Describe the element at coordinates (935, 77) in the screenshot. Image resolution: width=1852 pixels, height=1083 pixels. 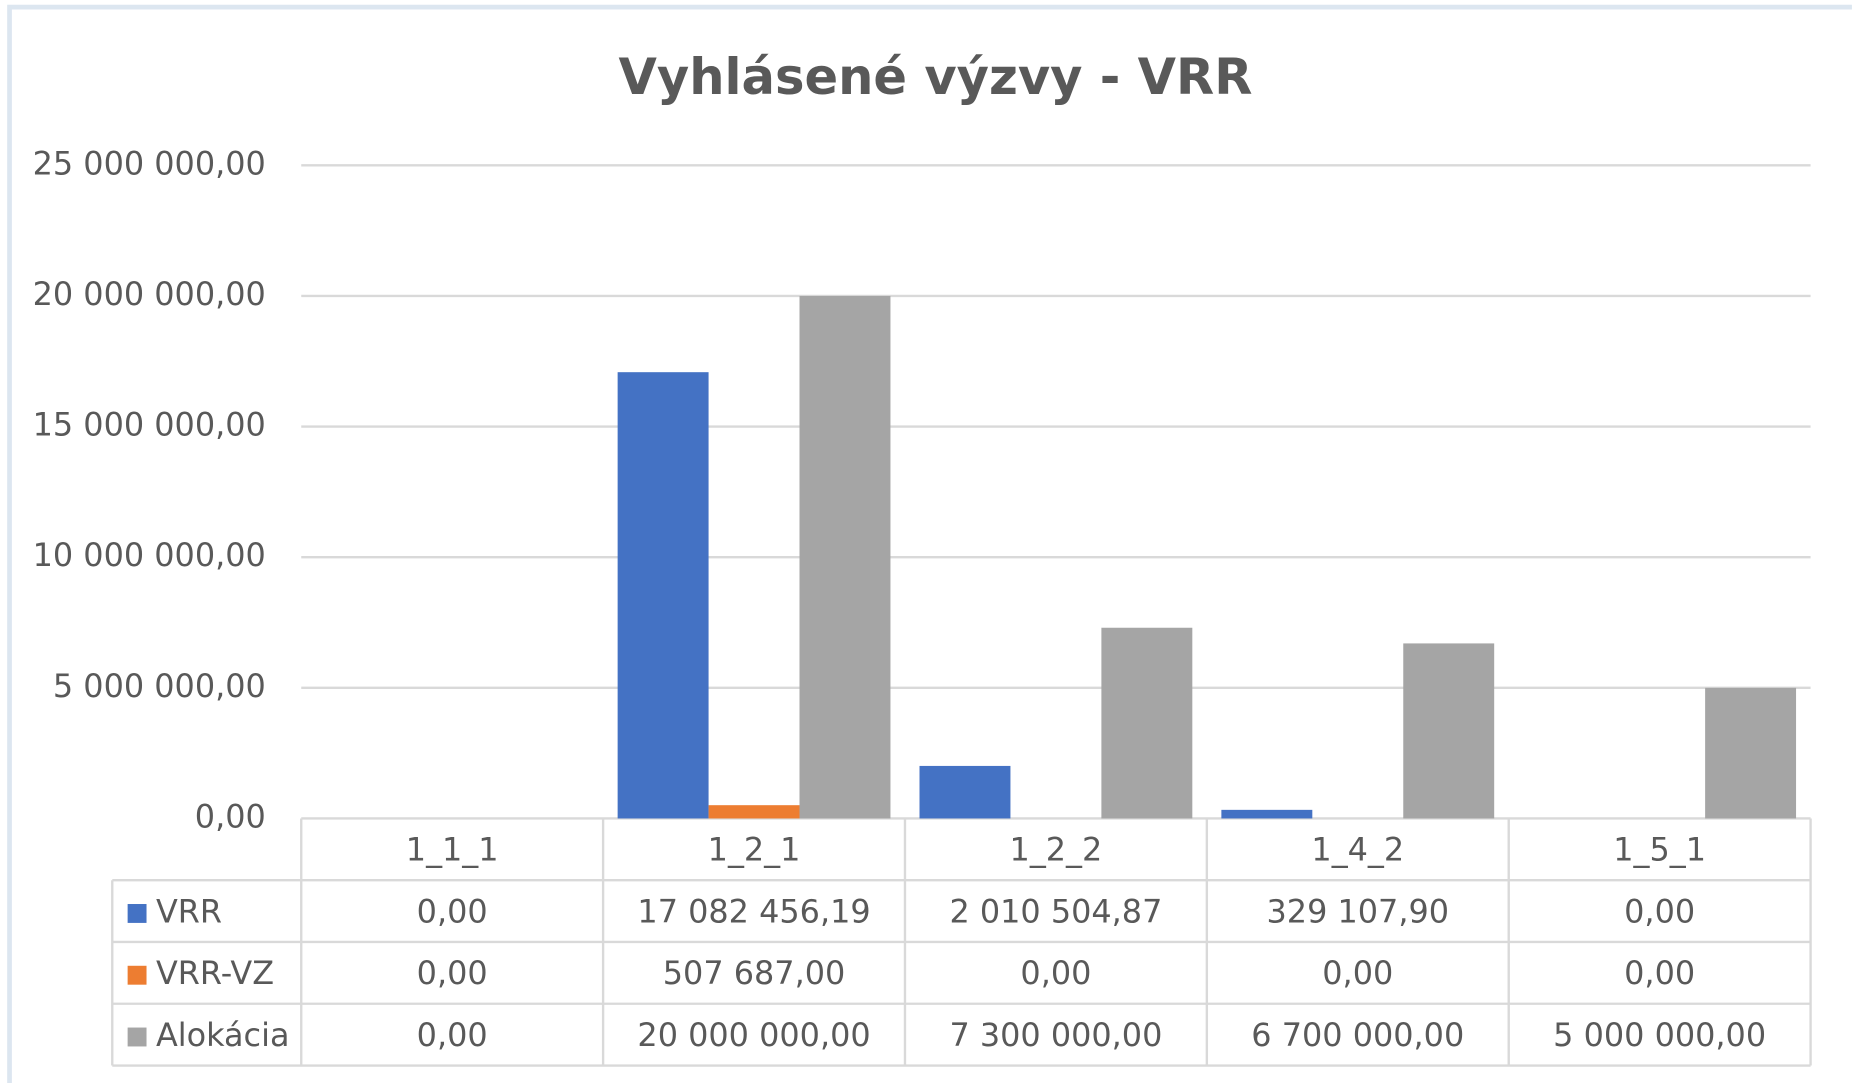
I see `chart-title: Vyhlásené výzvy - VRR` at that location.